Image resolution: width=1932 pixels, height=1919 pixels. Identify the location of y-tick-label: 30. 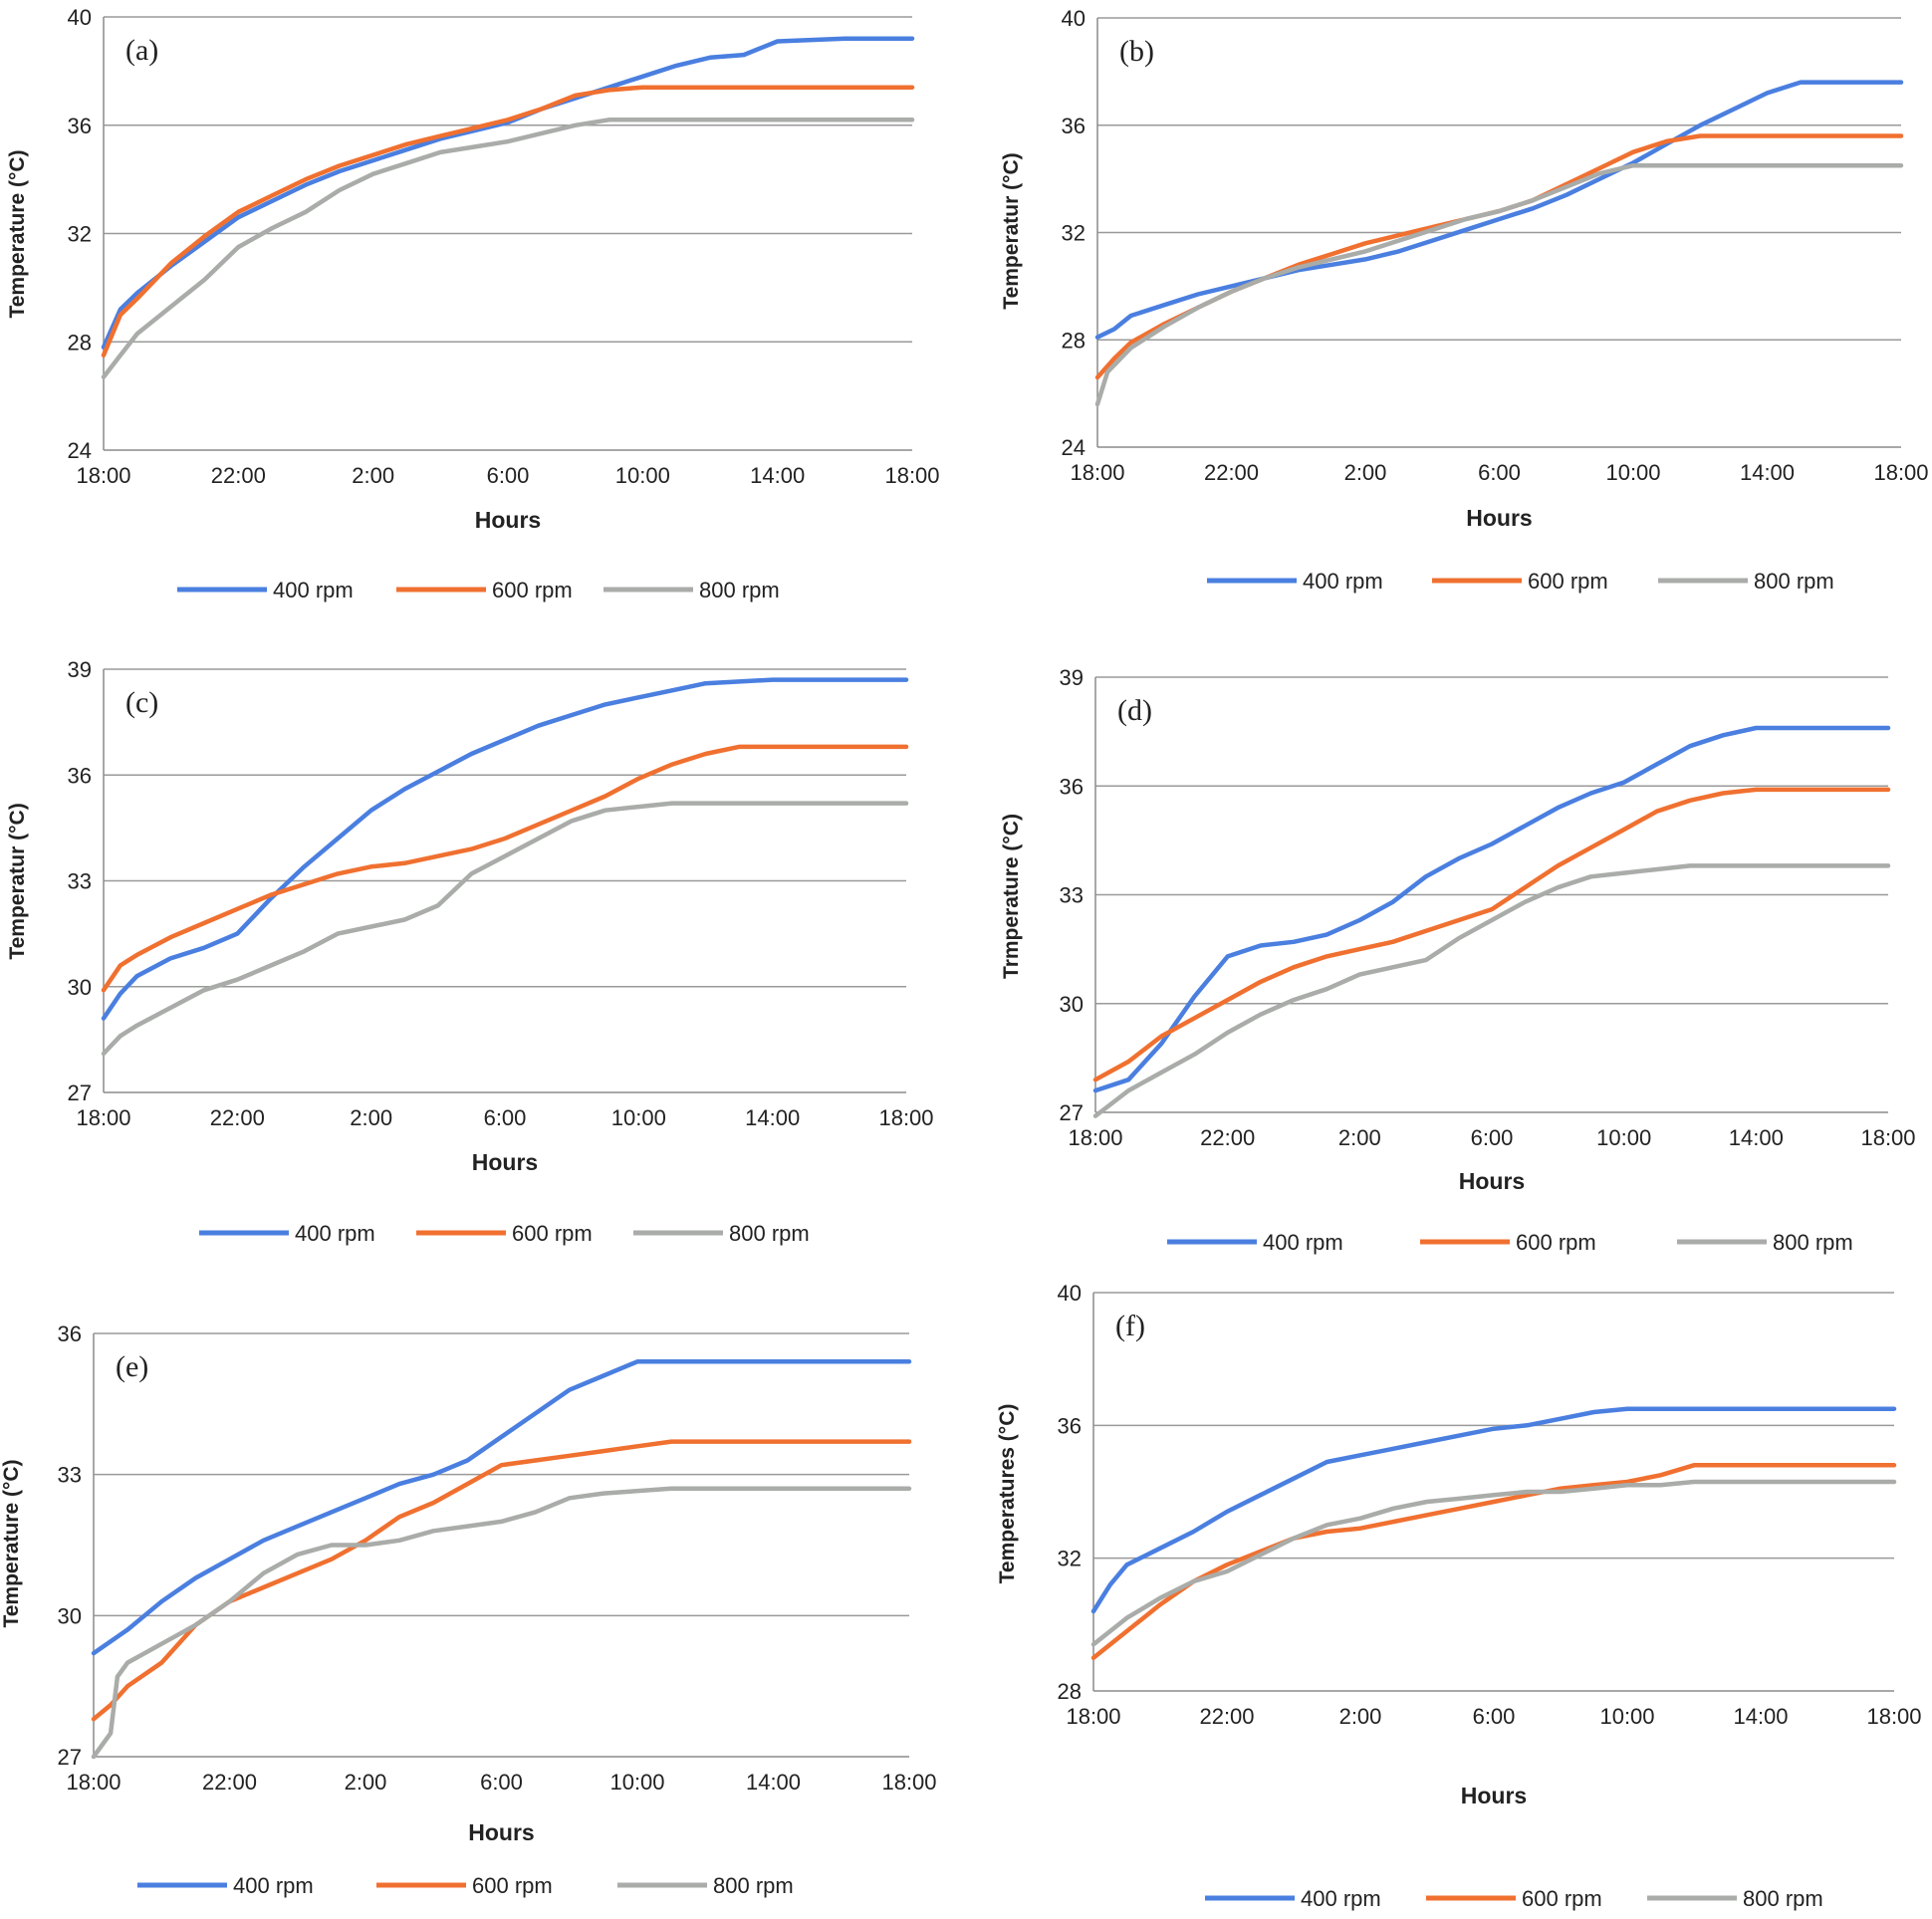
(70, 1615).